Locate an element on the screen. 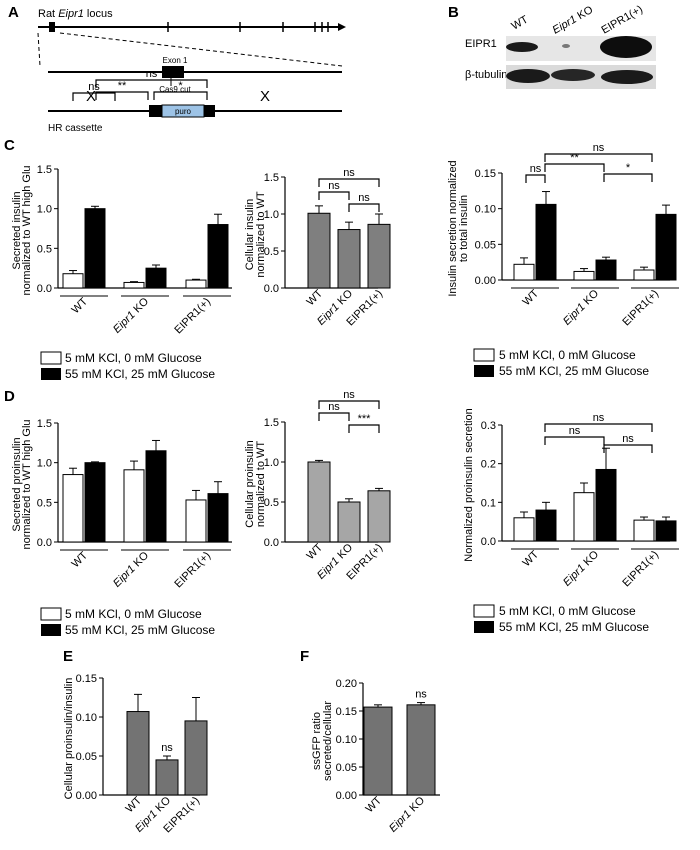 The image size is (700, 850). hr-left-arm is located at coordinates (155, 111).